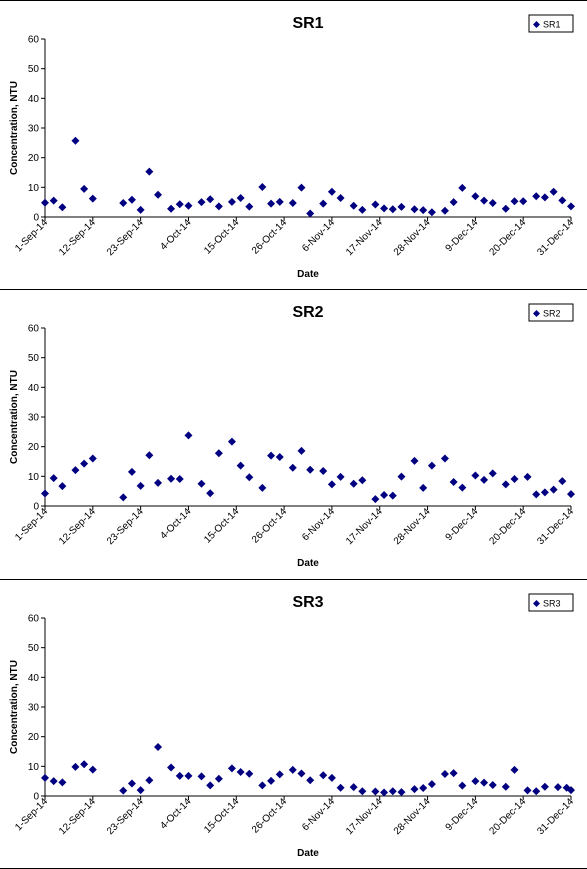  I want to click on sr3-x-tick-label: 15-Oct-14, so click(222, 816).